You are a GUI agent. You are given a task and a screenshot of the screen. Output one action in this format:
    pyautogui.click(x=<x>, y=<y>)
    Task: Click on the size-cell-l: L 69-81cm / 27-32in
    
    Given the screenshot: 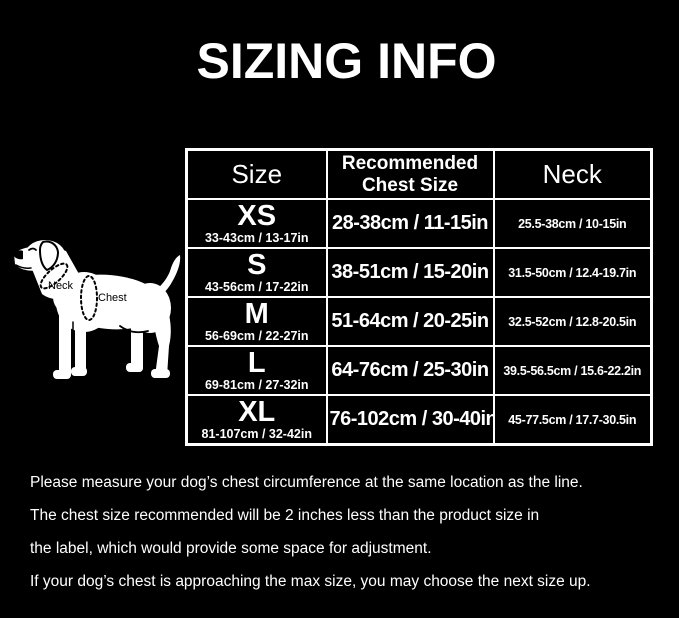 What is the action you would take?
    pyautogui.click(x=256, y=370)
    